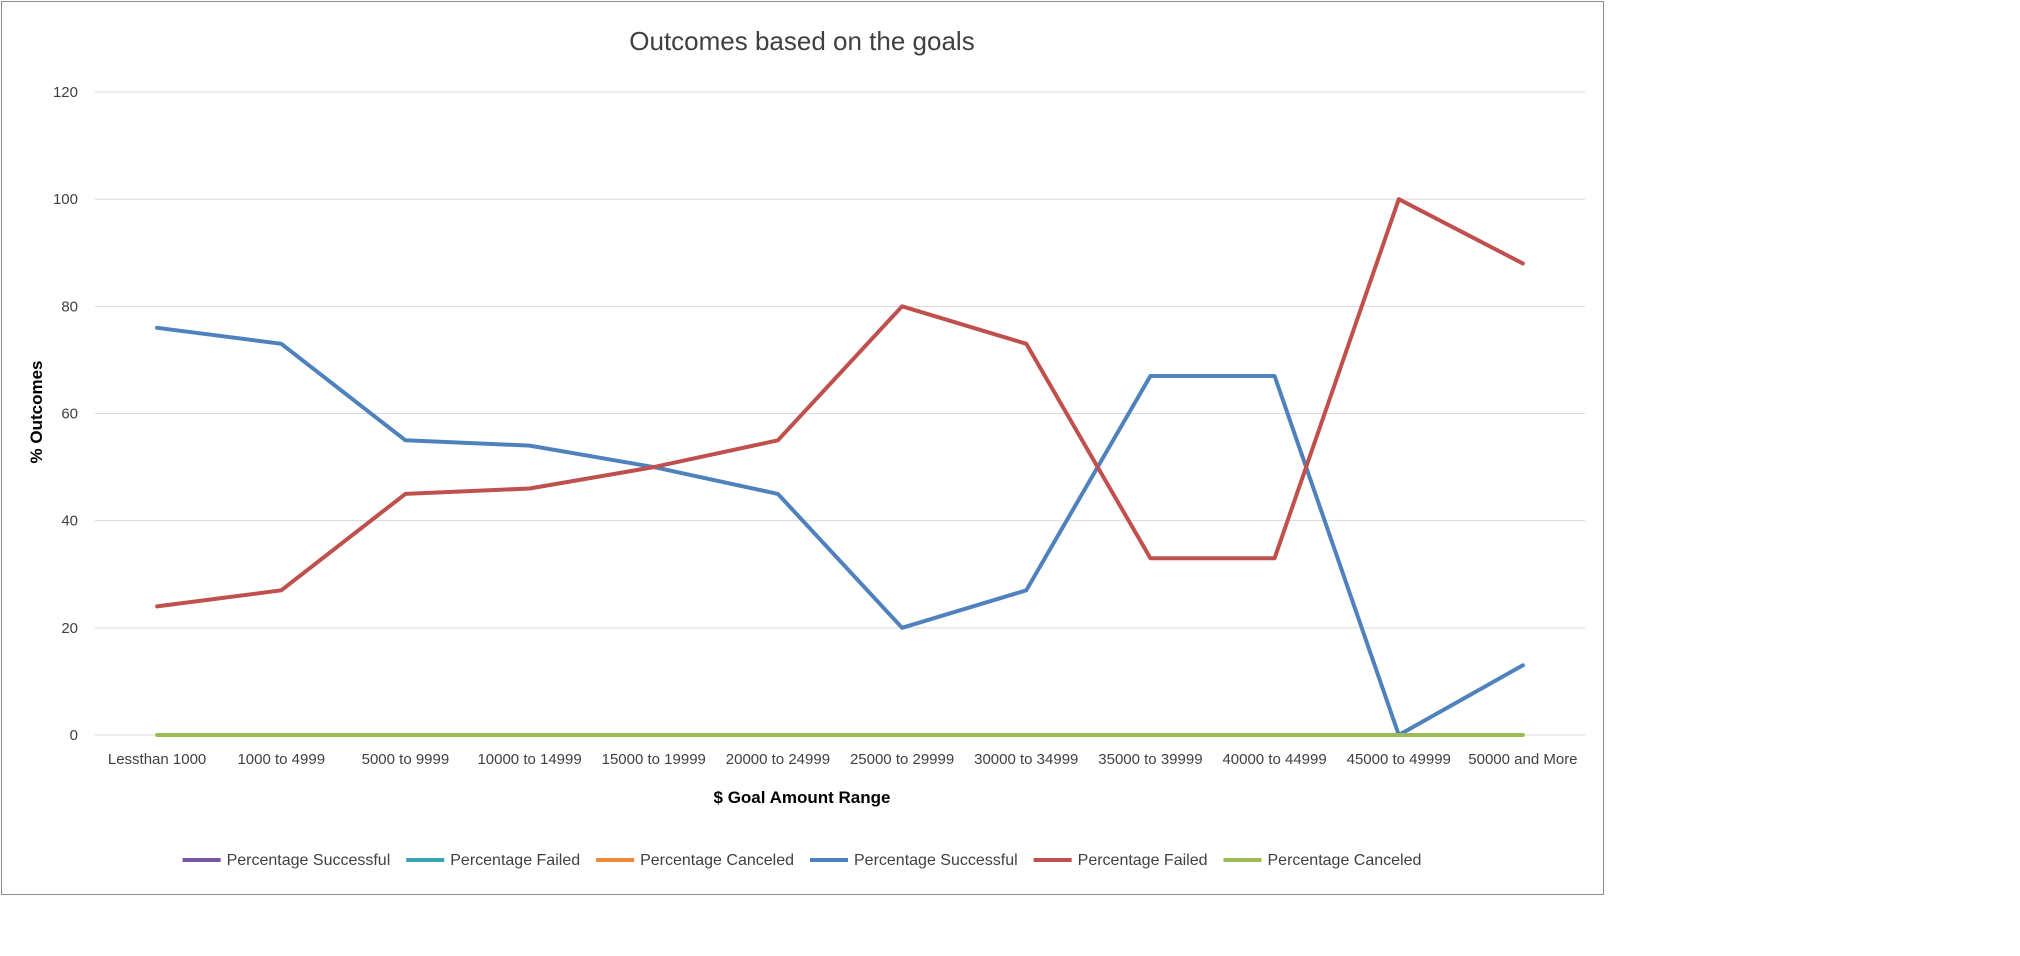 This screenshot has width=2020, height=956. I want to click on x-tick-label: 20000 to 24999, so click(778, 759).